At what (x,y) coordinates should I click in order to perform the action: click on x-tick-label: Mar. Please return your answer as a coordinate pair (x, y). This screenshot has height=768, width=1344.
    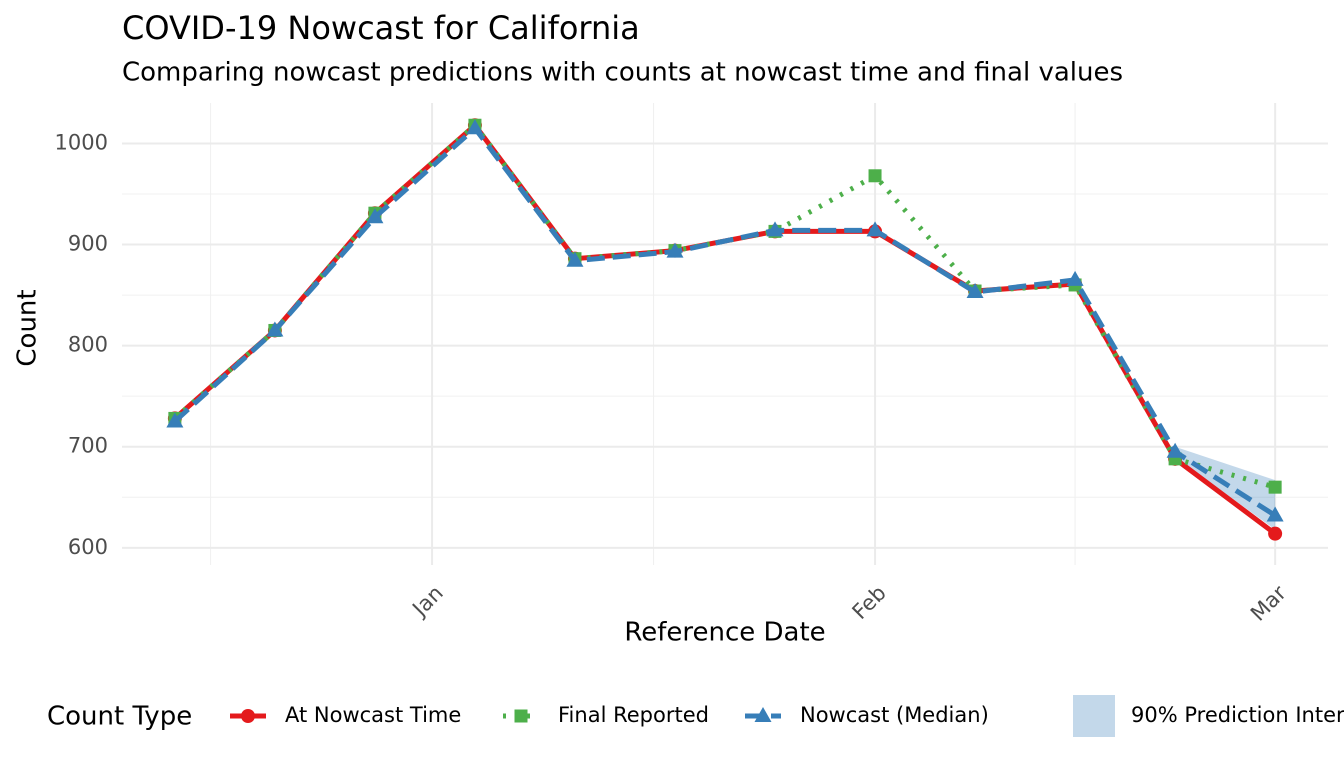
    Looking at the image, I should click on (1268, 603).